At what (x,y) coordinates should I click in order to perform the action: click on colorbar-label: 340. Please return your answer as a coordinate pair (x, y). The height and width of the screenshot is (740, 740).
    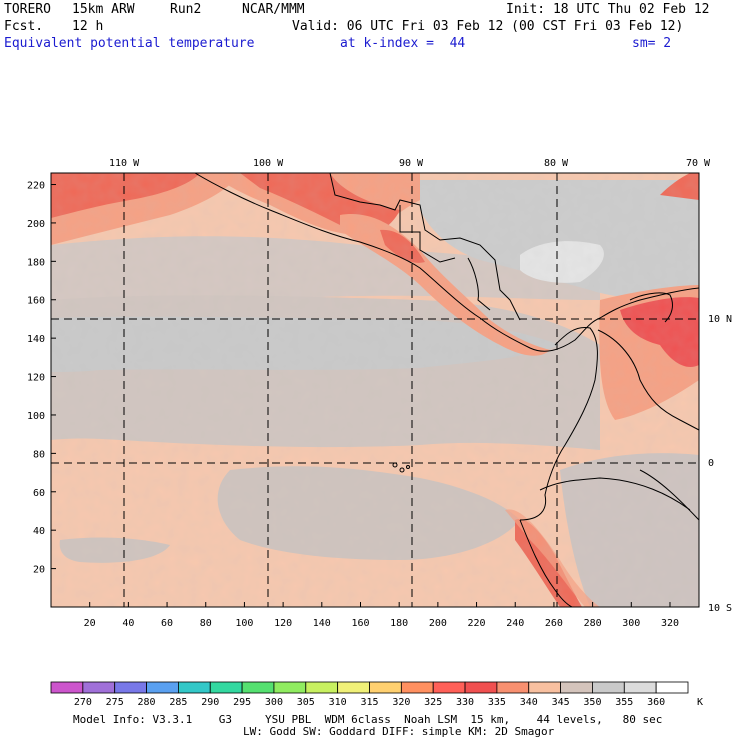
    Looking at the image, I should click on (529, 702).